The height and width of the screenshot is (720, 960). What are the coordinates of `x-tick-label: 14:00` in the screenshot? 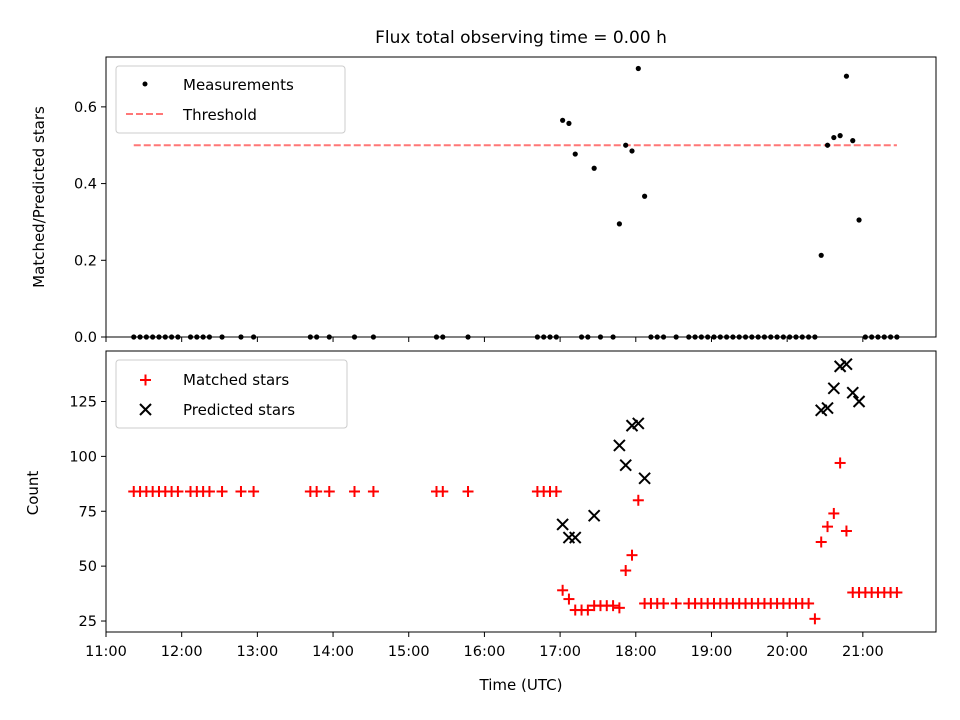 It's located at (333, 652).